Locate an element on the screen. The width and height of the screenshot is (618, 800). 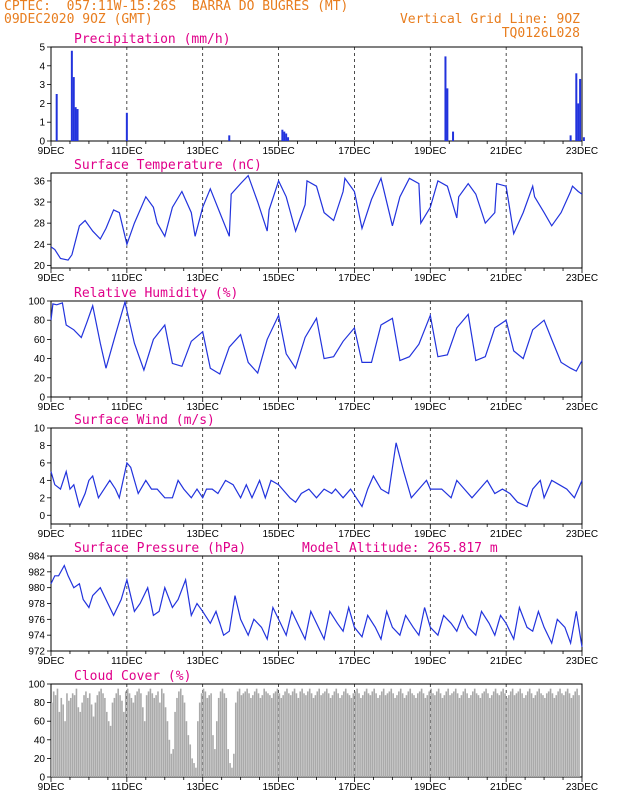
x-tick-label: 15DEC is located at coordinates (278, 407).